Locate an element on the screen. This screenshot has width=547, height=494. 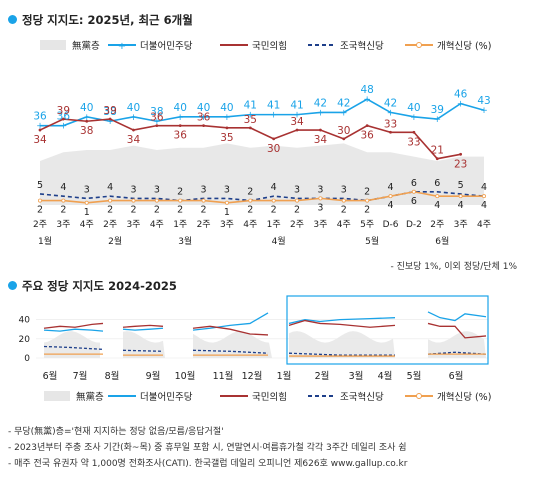
minjoo-value-label: 43 is located at coordinates (483, 101).